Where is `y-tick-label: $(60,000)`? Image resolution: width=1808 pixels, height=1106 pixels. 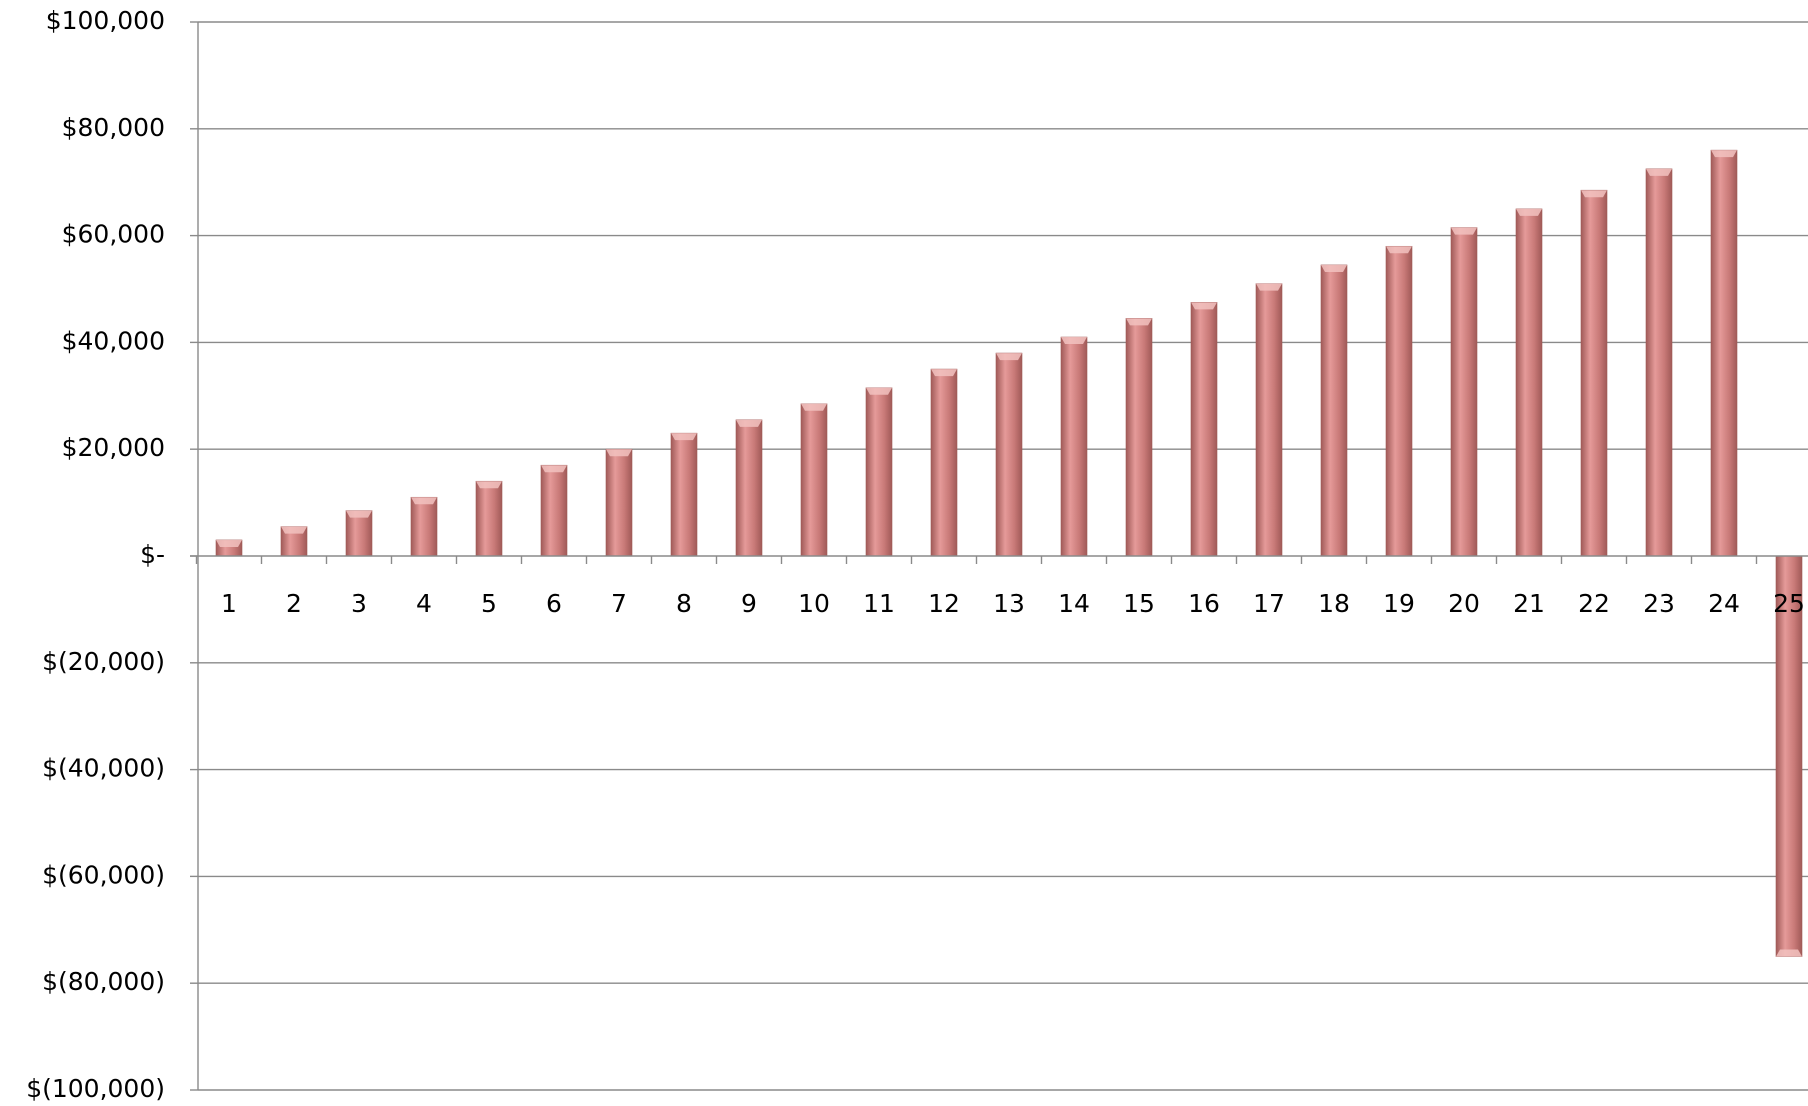
y-tick-label: $(60,000) is located at coordinates (103, 874).